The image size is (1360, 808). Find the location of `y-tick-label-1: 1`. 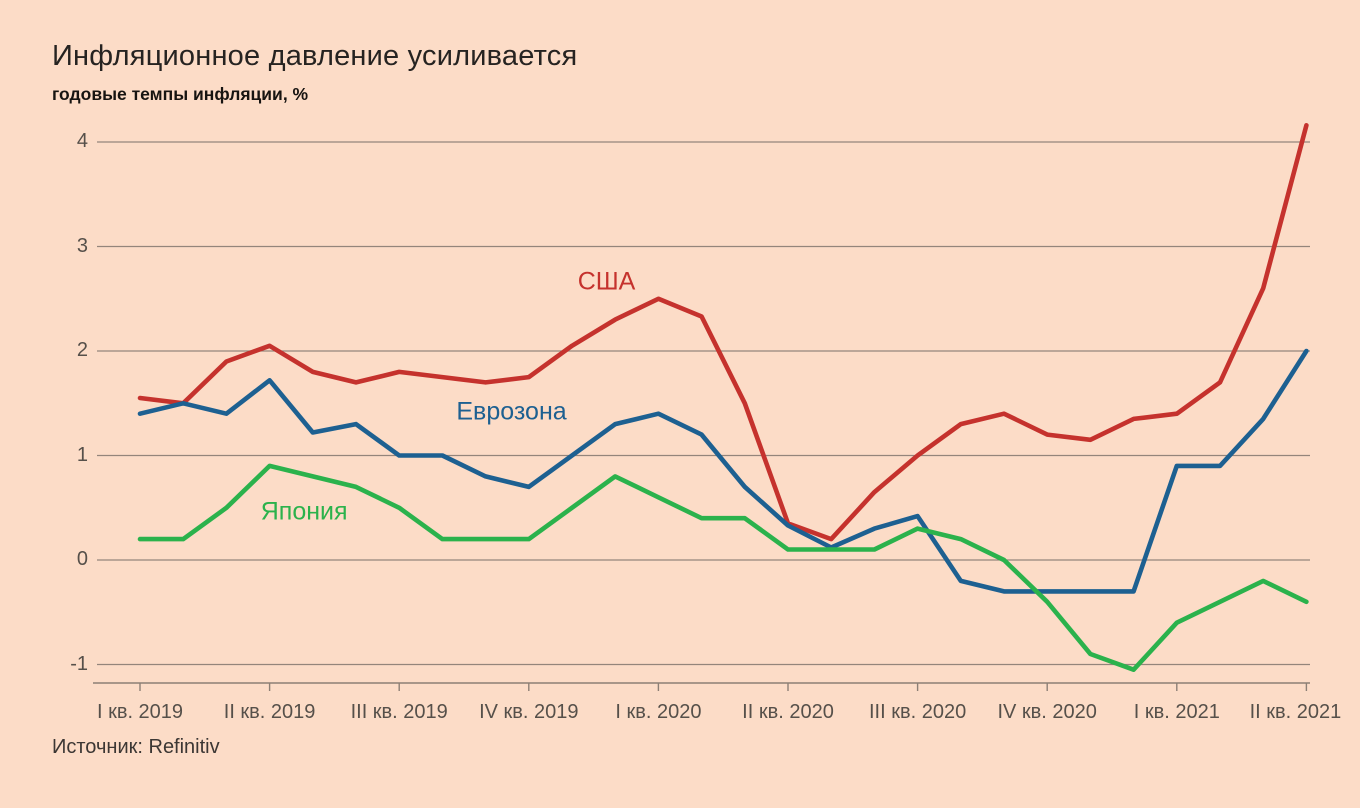

y-tick-label-1: 1 is located at coordinates (82, 454).